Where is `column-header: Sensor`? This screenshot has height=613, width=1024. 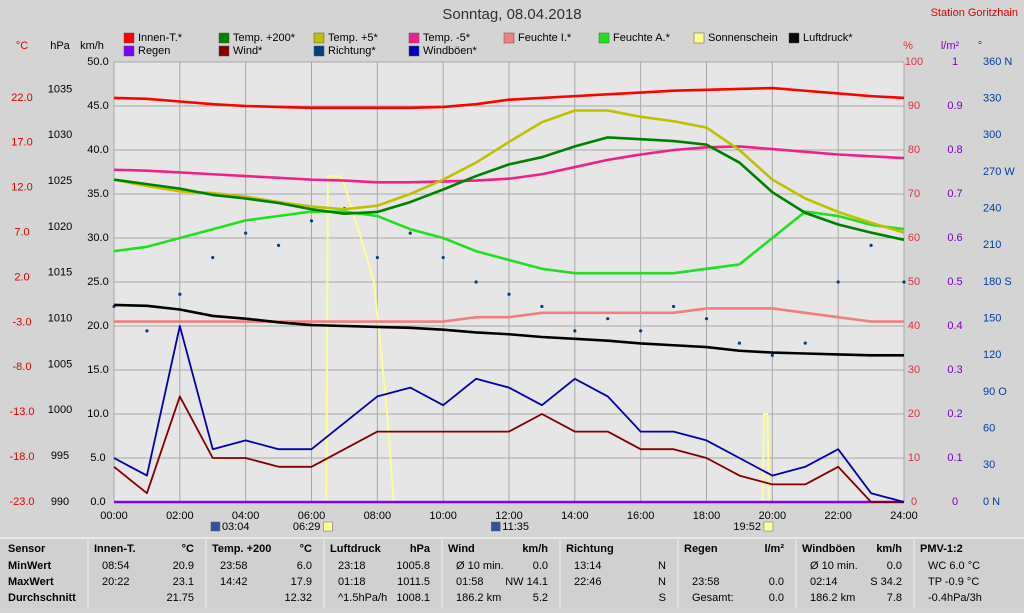
column-header: Sensor is located at coordinates (27, 549).